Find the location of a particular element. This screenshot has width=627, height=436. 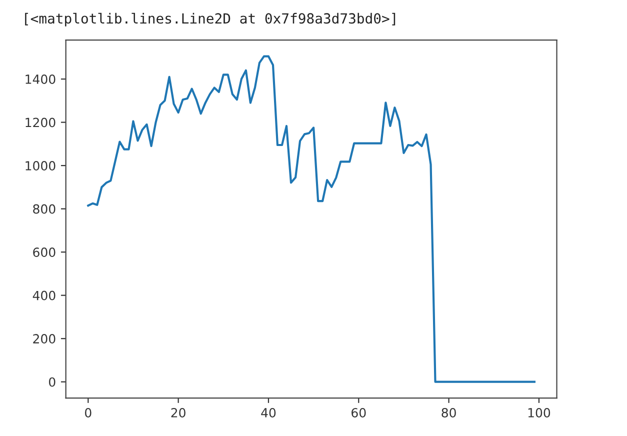

x-tick-label: 100 is located at coordinates (539, 413).